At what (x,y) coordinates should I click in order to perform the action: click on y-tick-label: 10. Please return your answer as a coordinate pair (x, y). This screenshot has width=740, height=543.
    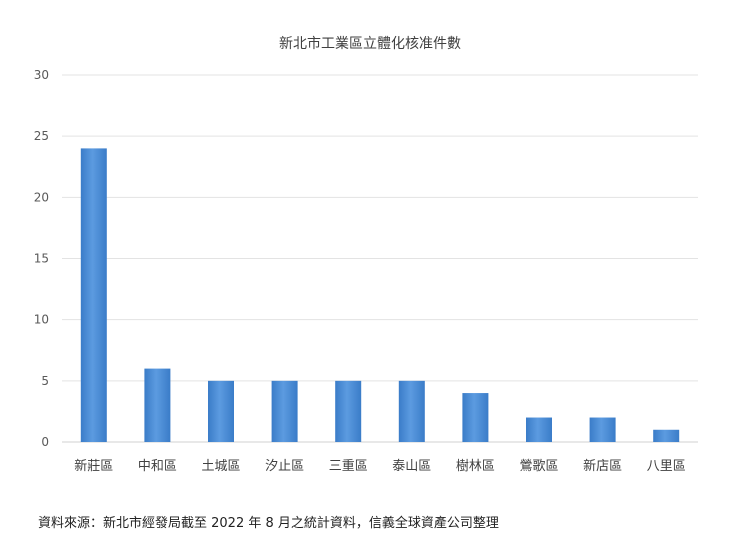
    Looking at the image, I should click on (41, 320).